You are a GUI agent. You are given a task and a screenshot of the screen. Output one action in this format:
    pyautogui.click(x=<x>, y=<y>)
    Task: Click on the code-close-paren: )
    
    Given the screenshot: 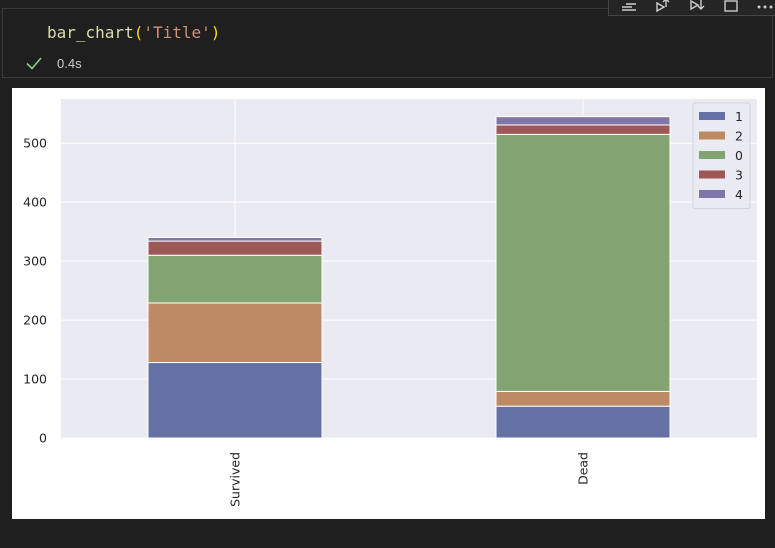 What is the action you would take?
    pyautogui.click(x=215, y=32)
    